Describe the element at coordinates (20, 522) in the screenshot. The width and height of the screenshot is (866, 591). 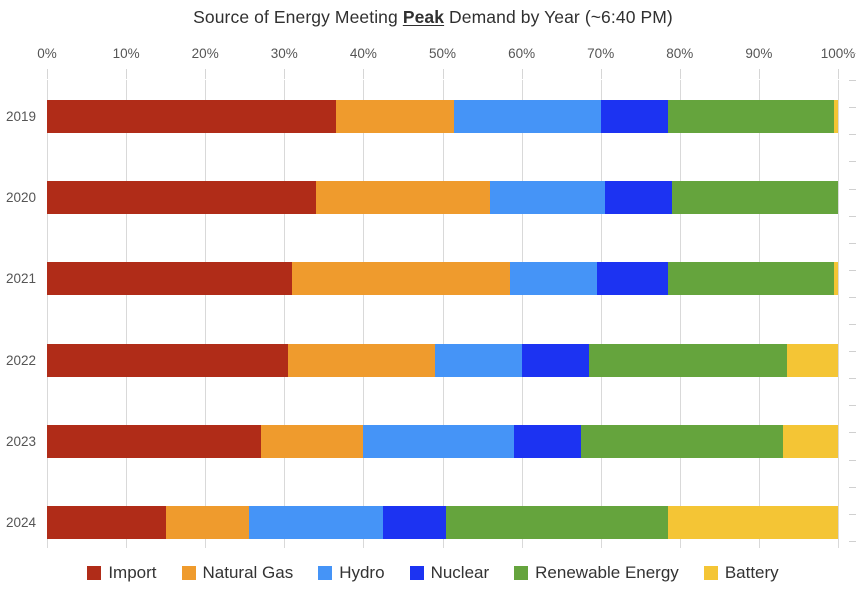
I see `y-tick-label: 2024` at that location.